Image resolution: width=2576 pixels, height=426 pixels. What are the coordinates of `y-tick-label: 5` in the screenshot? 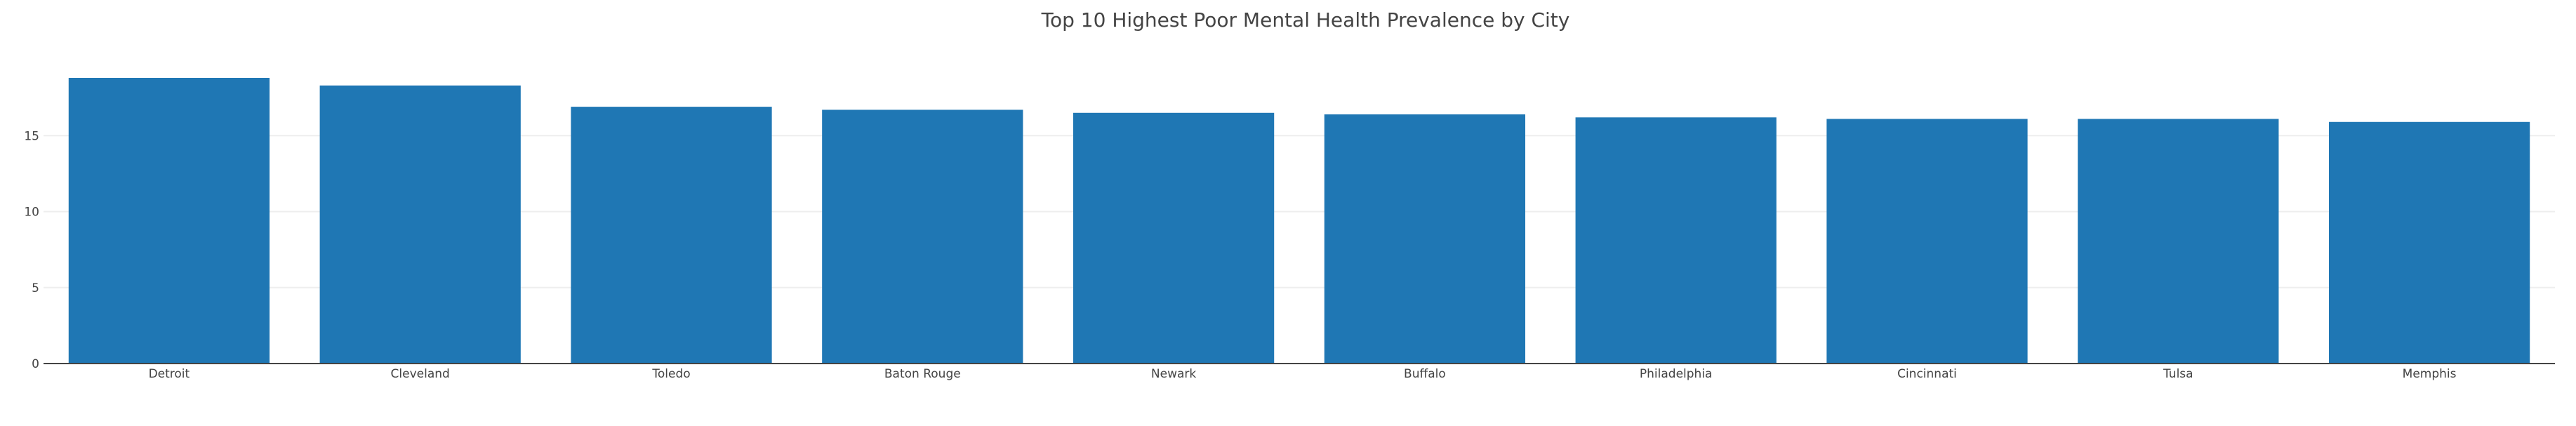 It's located at (35, 288).